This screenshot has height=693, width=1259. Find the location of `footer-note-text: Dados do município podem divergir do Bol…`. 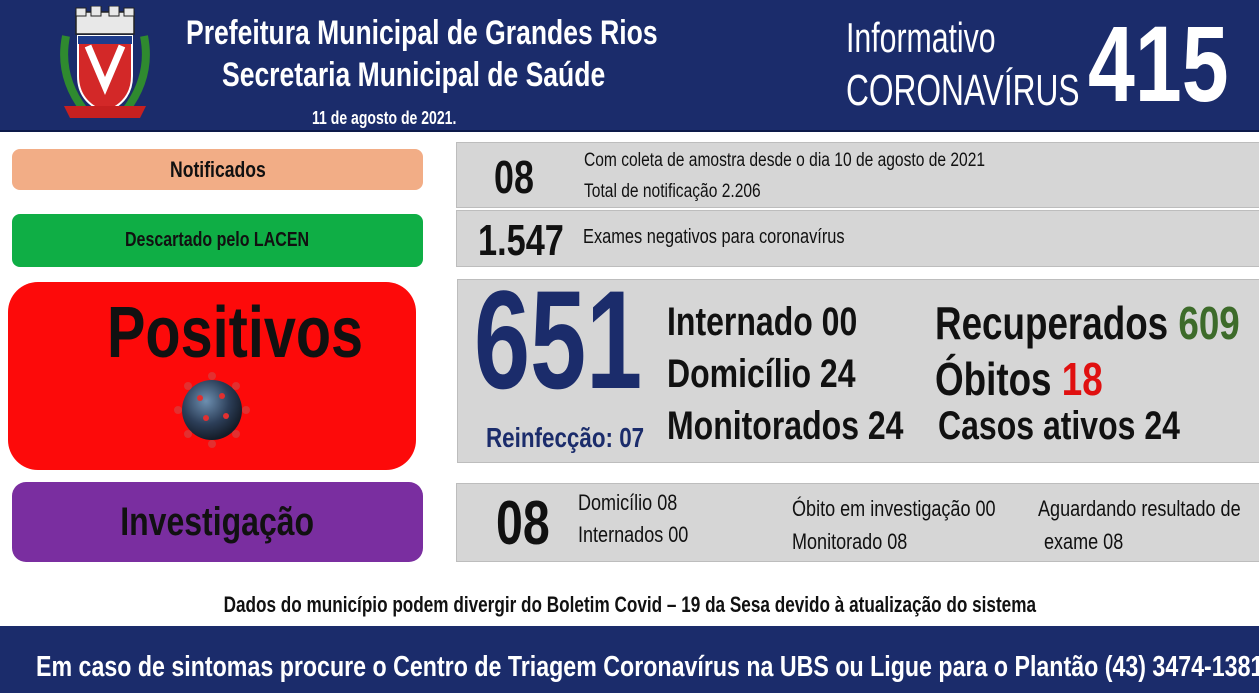

footer-note-text: Dados do município podem divergir do Bol… is located at coordinates (629, 604).